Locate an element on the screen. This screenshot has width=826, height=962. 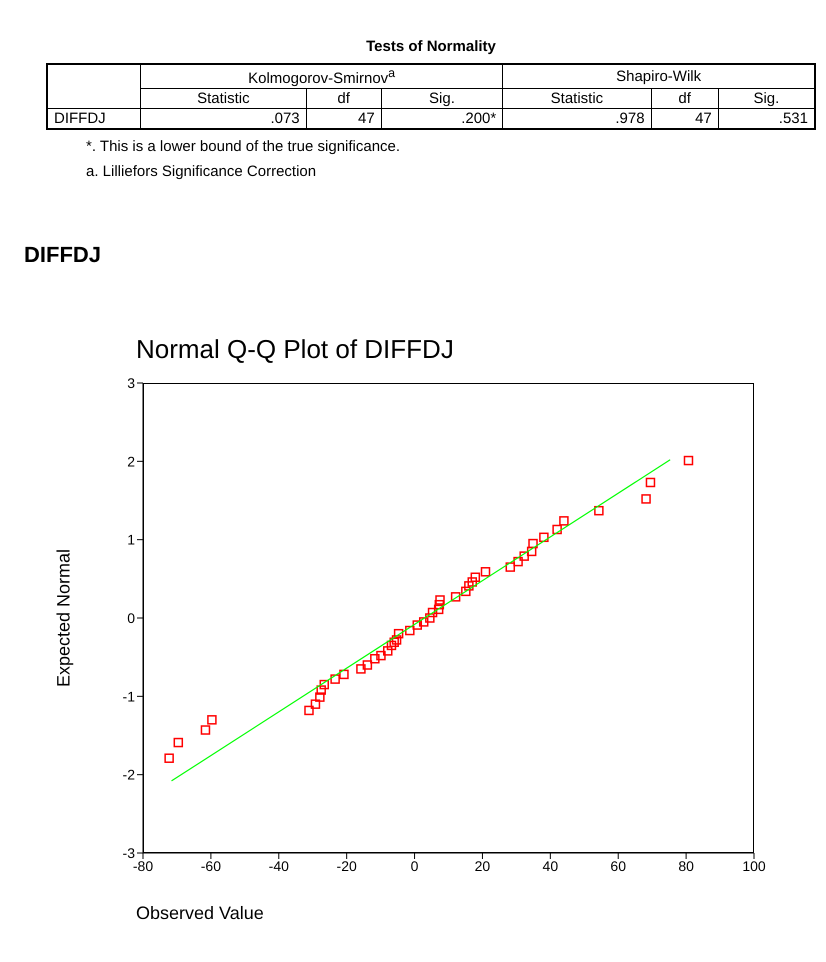
text: Shapiro-Wilk is located at coordinates (659, 76).